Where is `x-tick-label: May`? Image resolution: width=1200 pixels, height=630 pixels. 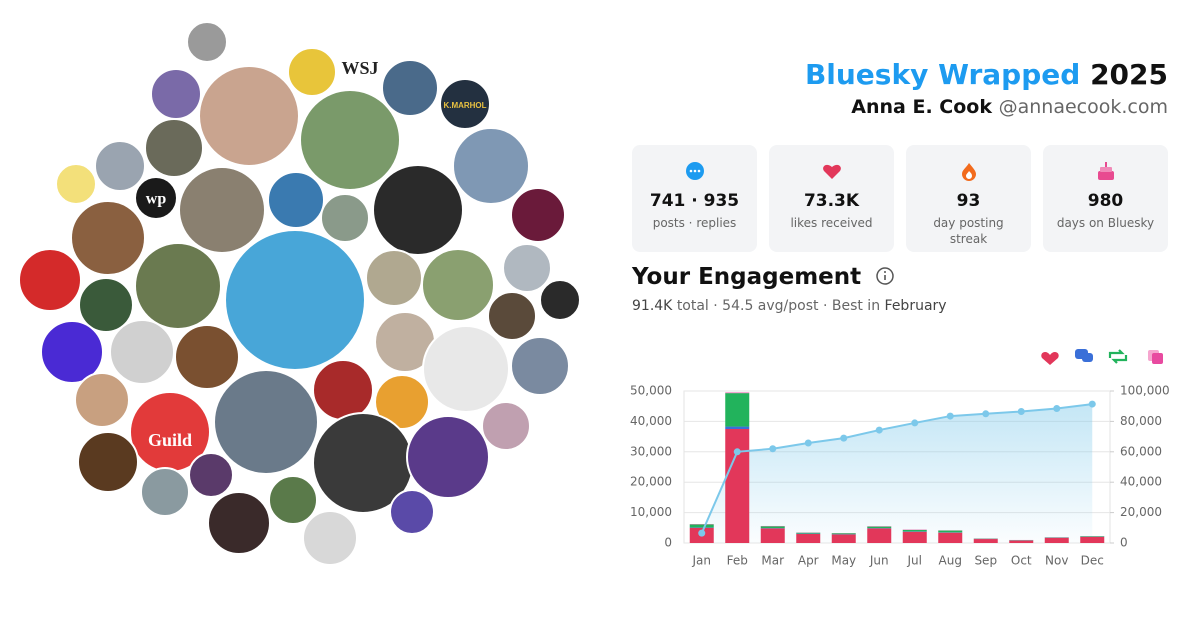
x-tick-label: May is located at coordinates (843, 561).